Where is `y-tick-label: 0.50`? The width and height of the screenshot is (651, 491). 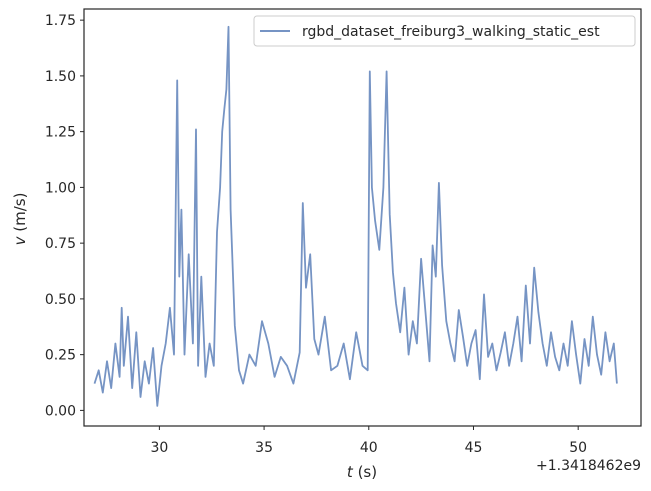 y-tick-label: 0.50 is located at coordinates (60, 300).